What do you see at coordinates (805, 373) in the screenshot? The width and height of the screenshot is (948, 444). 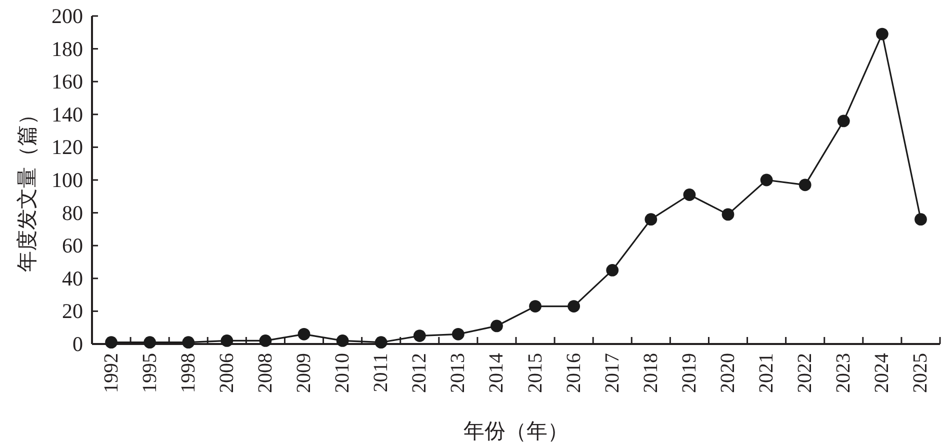 I see `x-tick-label: 2022` at bounding box center [805, 373].